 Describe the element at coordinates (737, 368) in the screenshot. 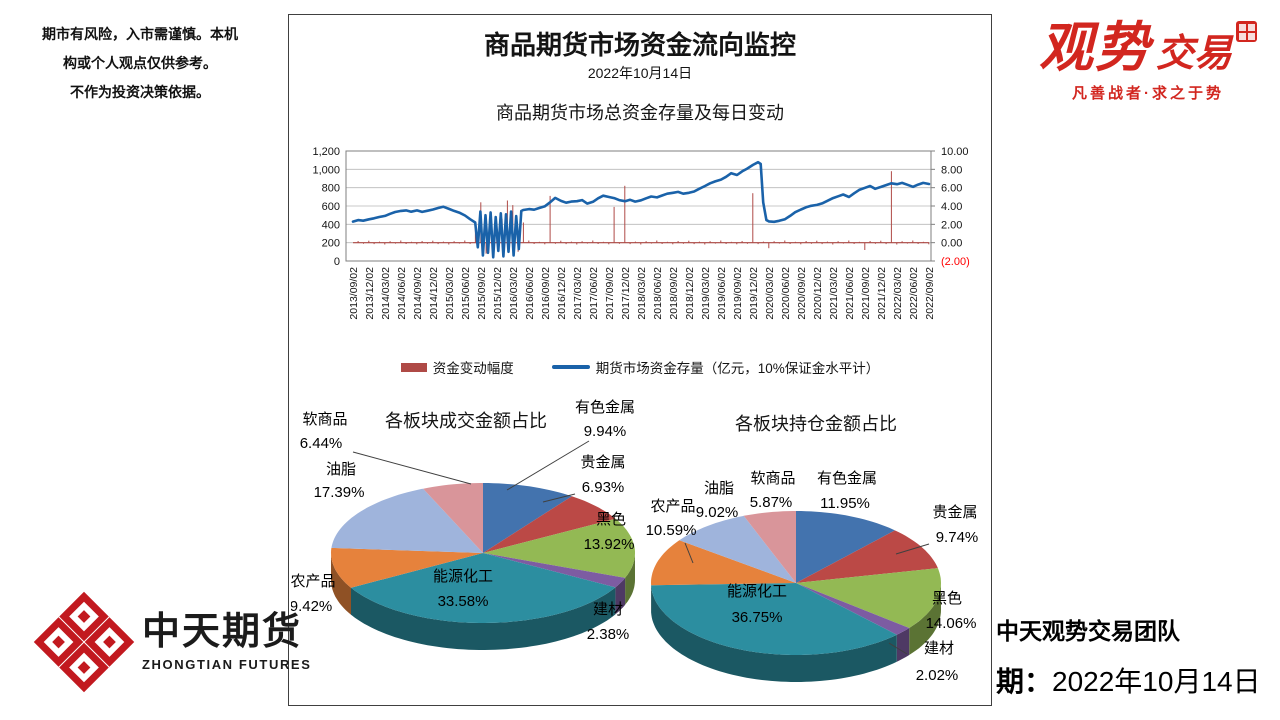

I see `legend-label: 期货市场资金存量（亿元，10%保证金水平计）` at that location.